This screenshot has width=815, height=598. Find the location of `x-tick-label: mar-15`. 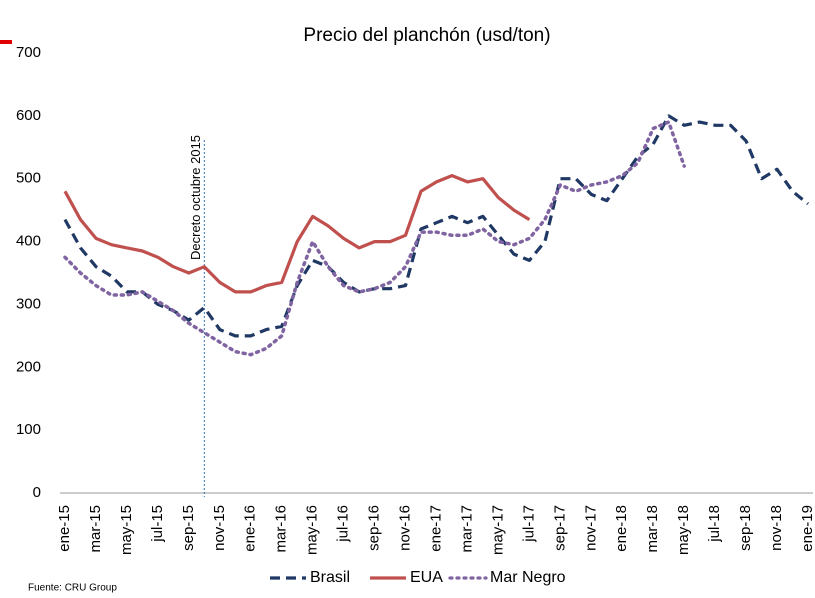

x-tick-label: mar-15 is located at coordinates (95, 529).